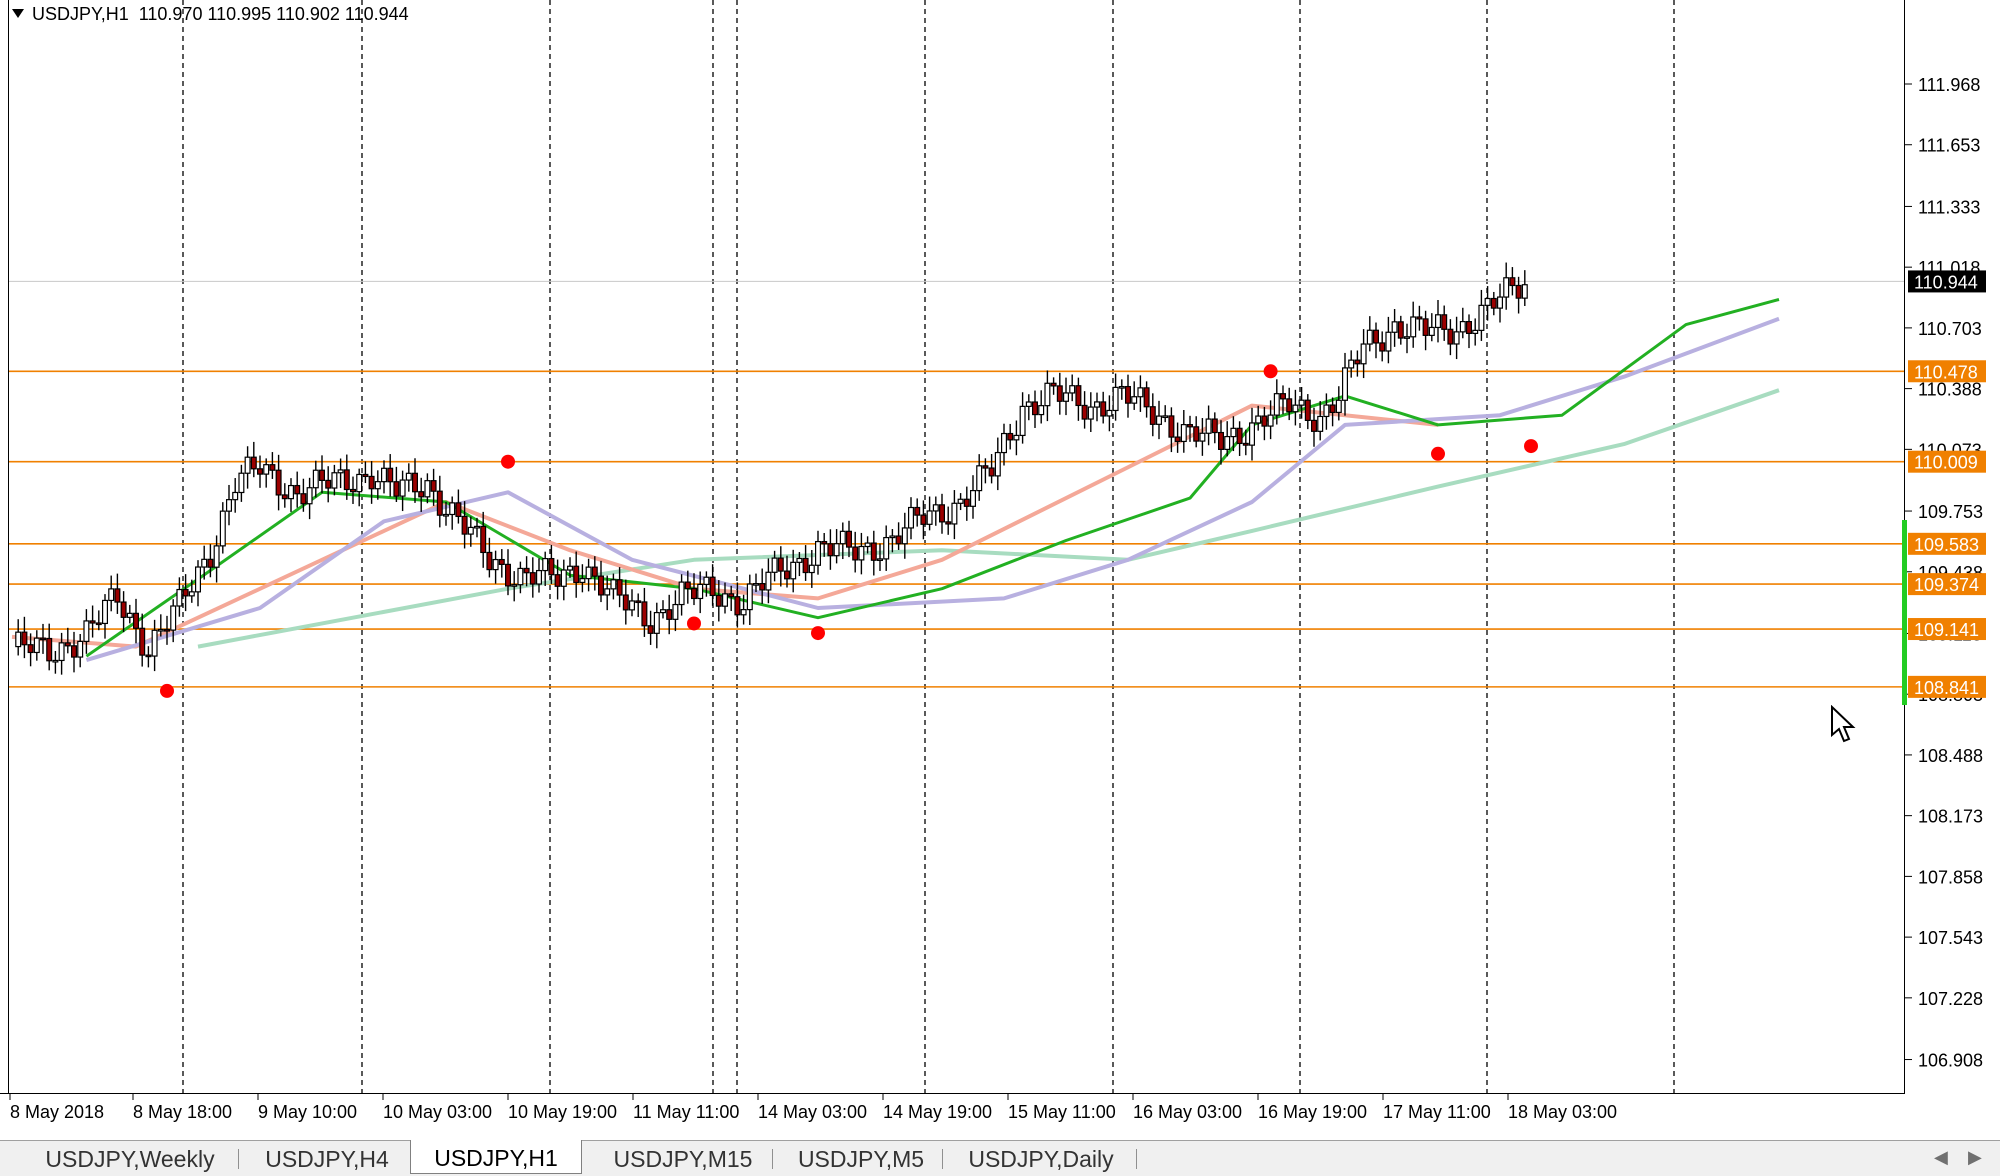 Image resolution: width=2000 pixels, height=1176 pixels. Describe the element at coordinates (1946, 372) in the screenshot. I see `level-price-tag-text: 110.478` at that location.